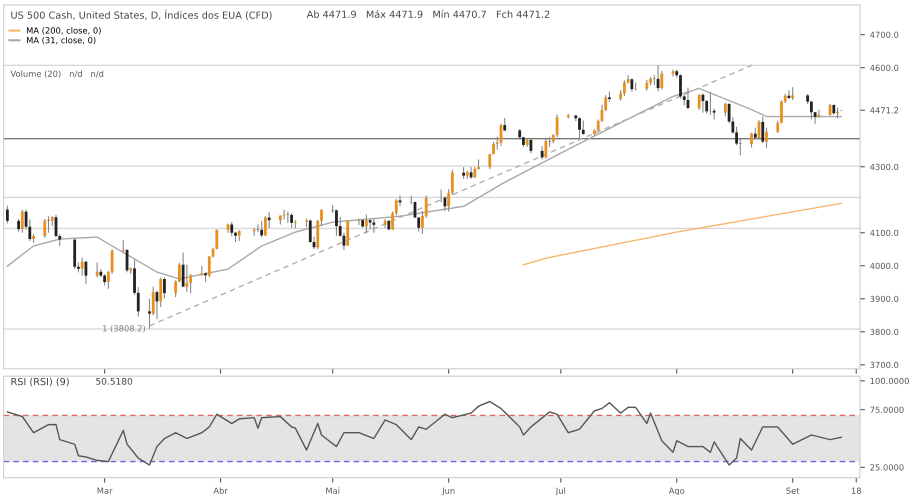  What do you see at coordinates (884, 110) in the screenshot?
I see `y-tick-label: 4471.2` at bounding box center [884, 110].